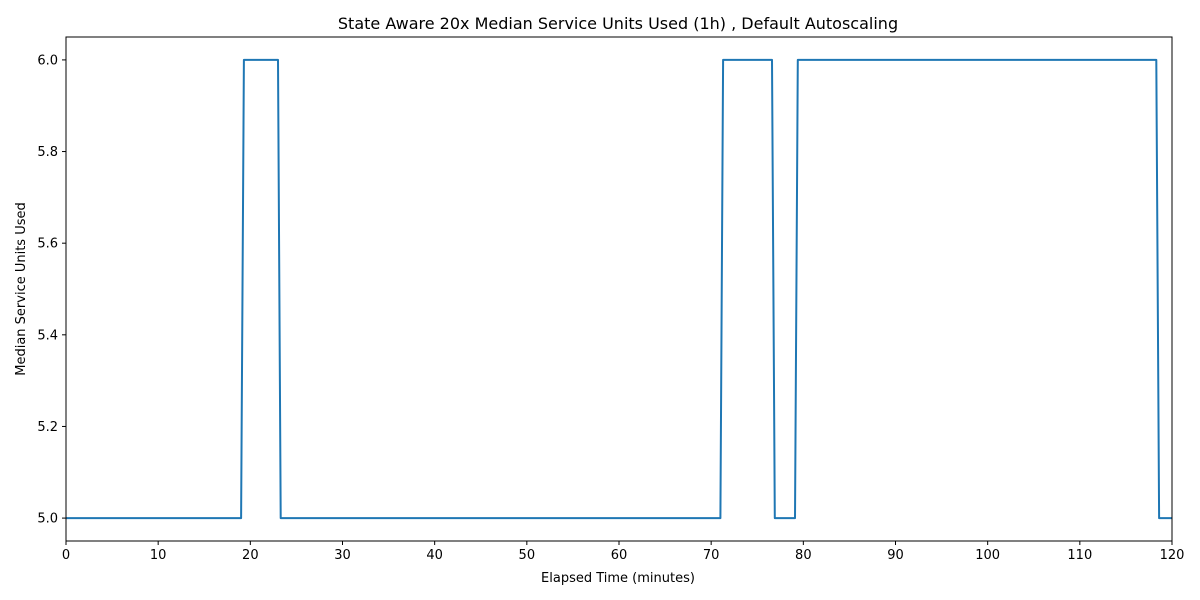 Image resolution: width=1200 pixels, height=600 pixels. I want to click on x-tick-label: 100, so click(987, 555).